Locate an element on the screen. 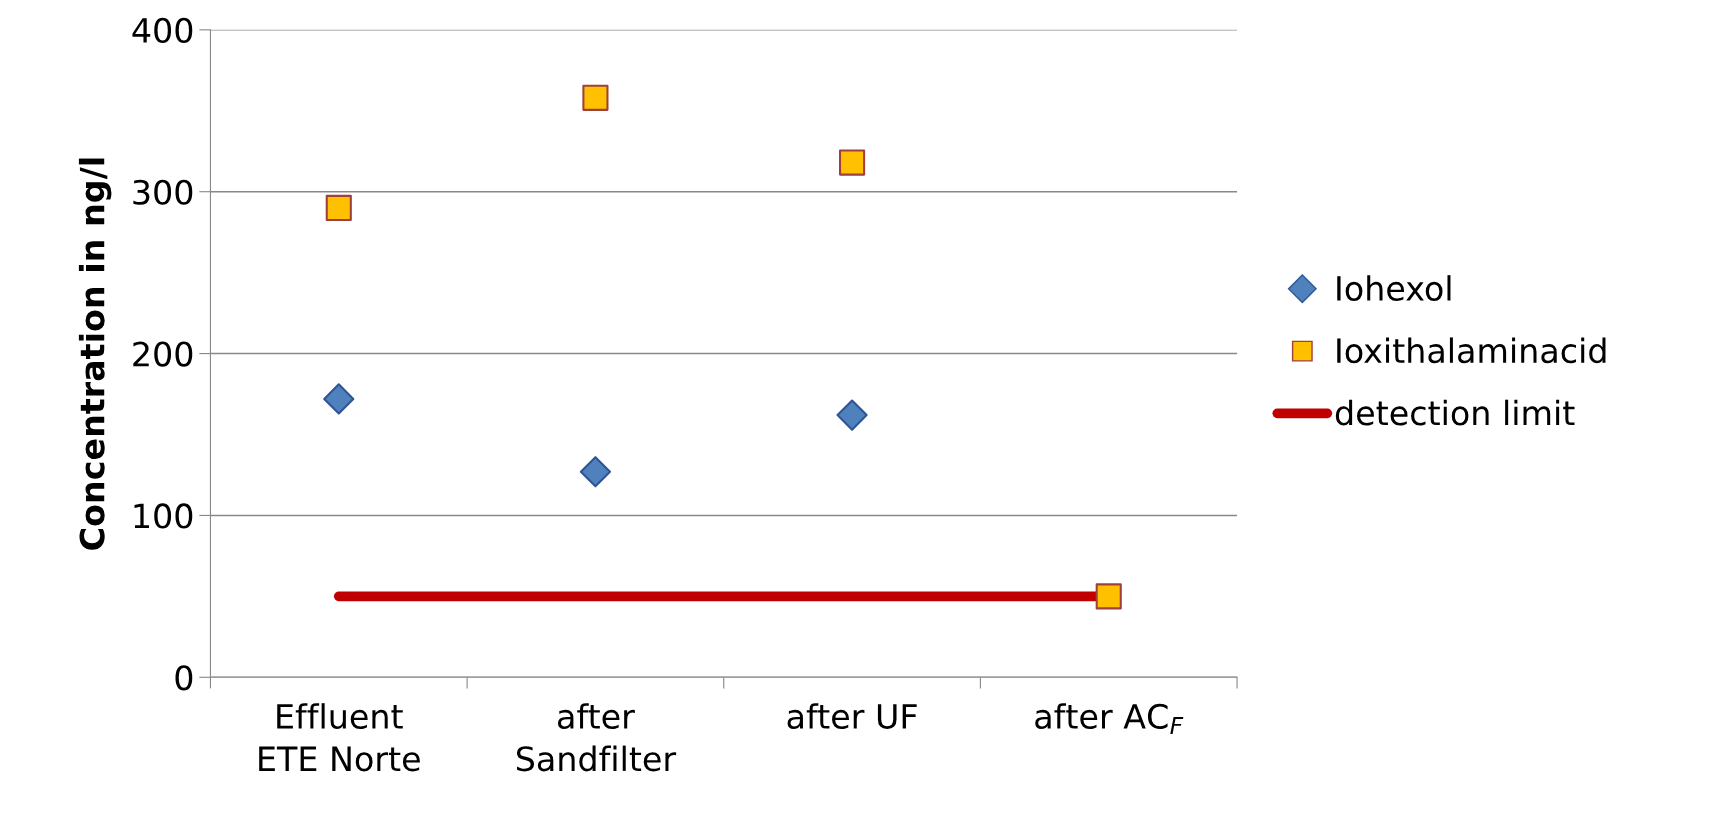  legend-label: Ioxithalaminacid is located at coordinates (1471, 350).